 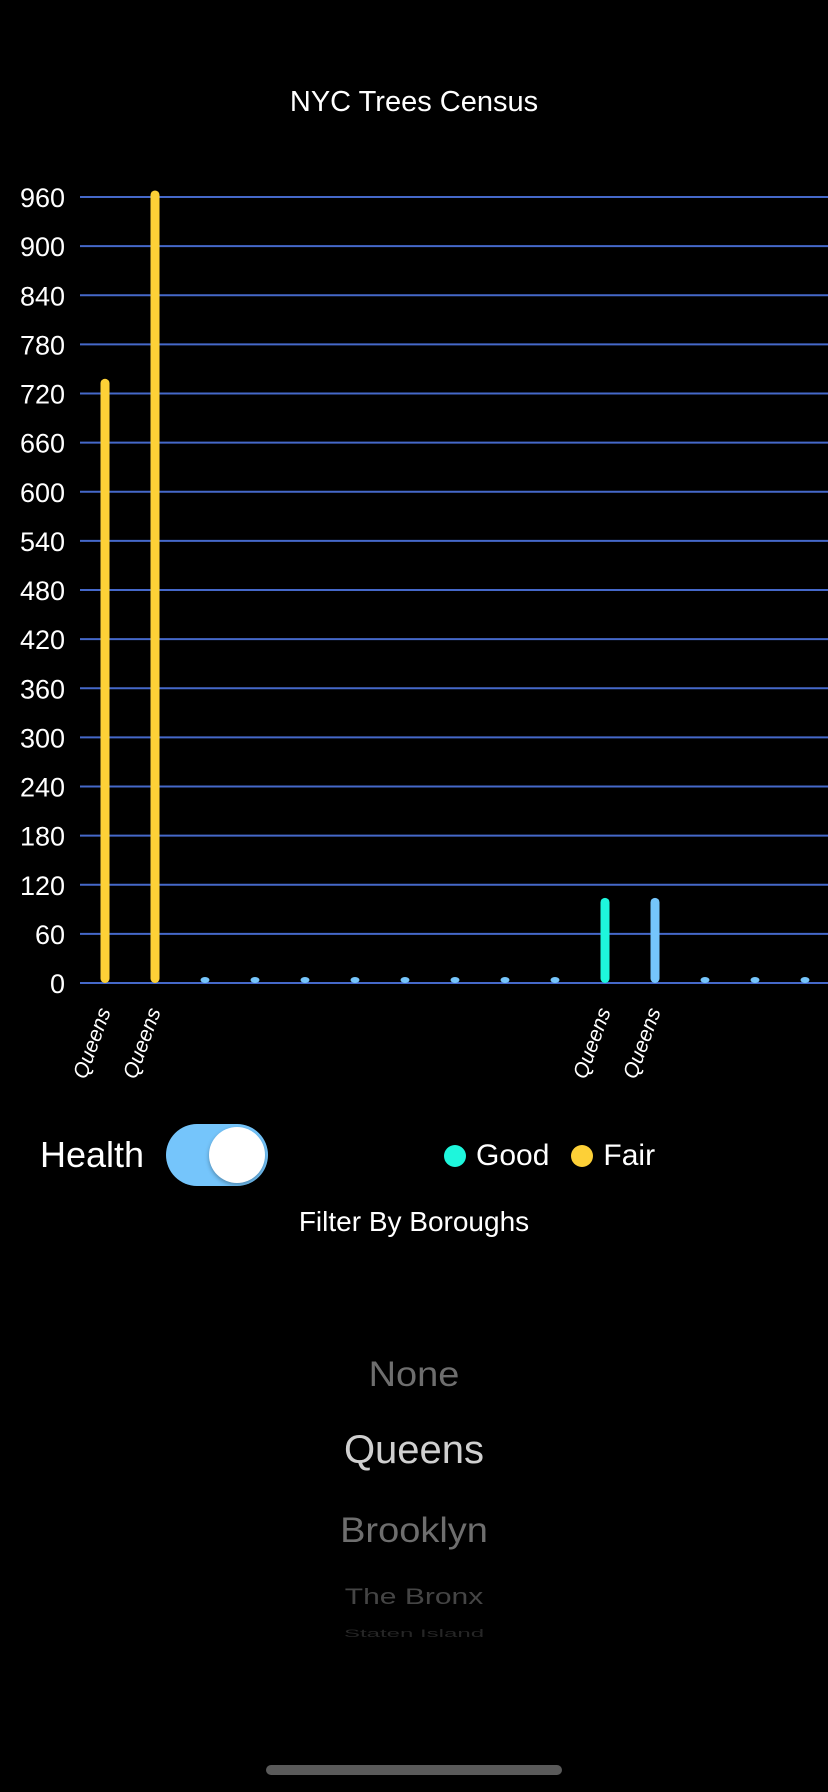 I want to click on picker-option-queens-selected: Queens, so click(x=414, y=1450).